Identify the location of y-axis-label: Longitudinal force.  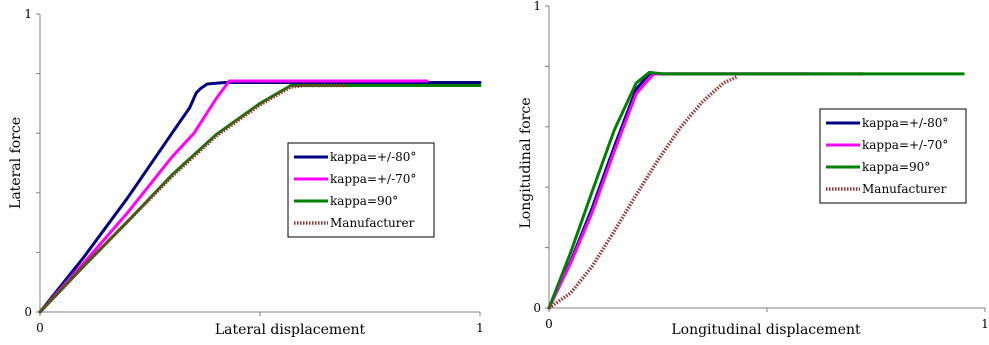
(526, 163).